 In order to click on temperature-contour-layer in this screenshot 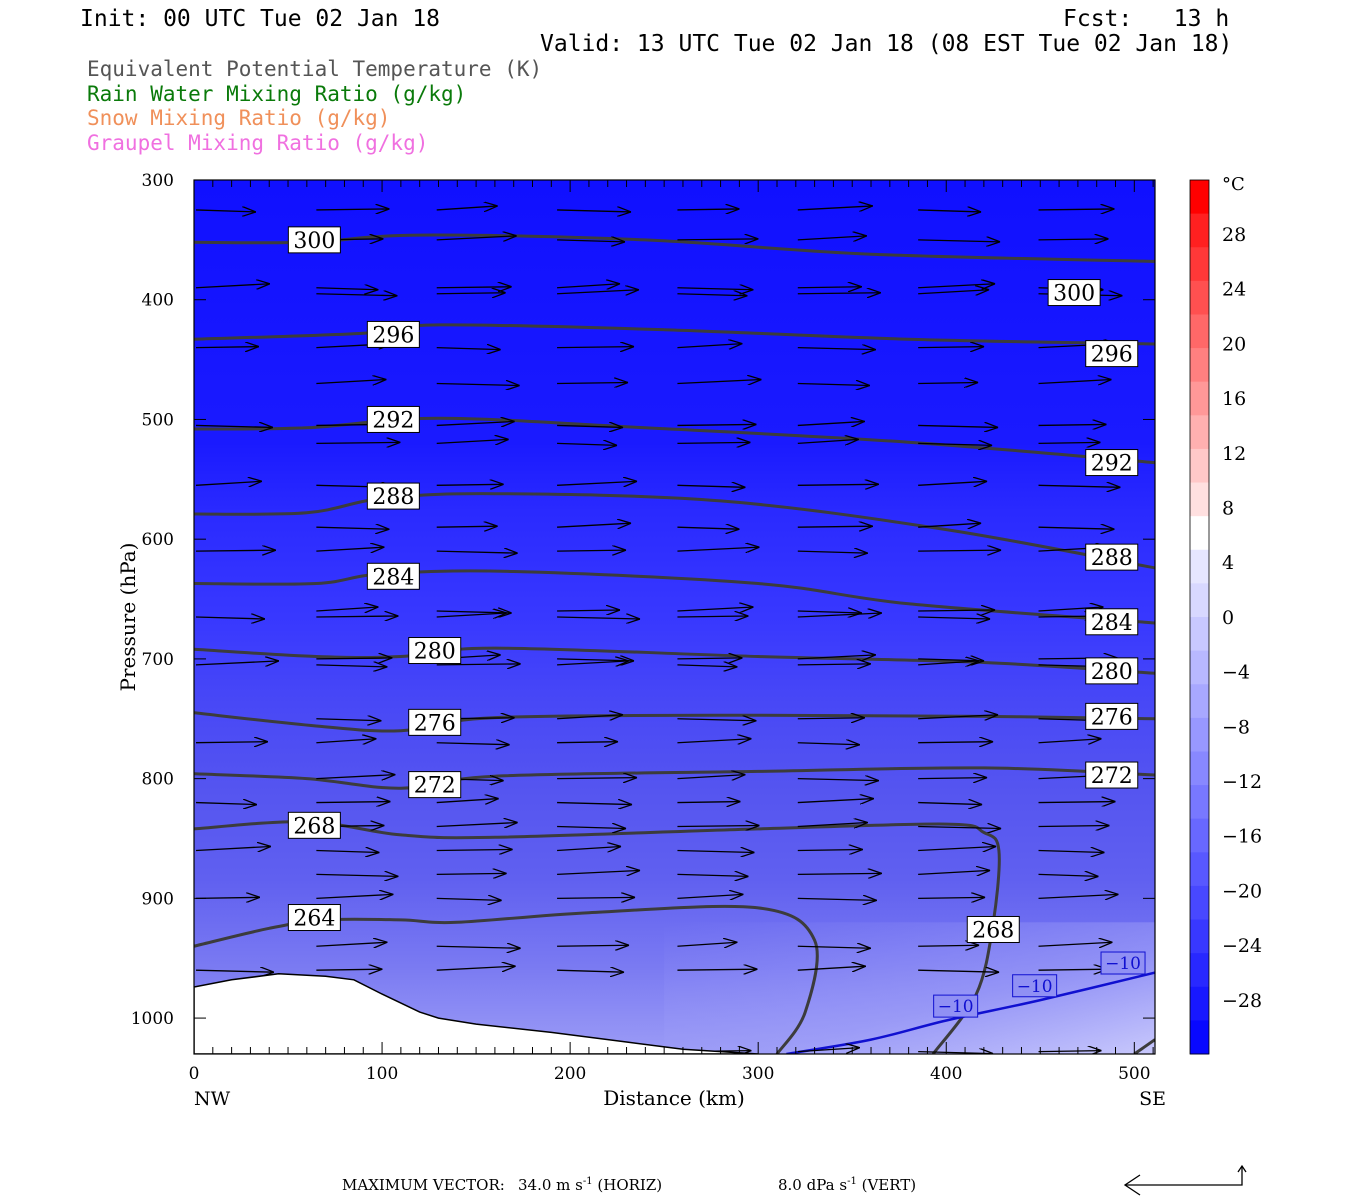, I will do `click(970, 1012)`.